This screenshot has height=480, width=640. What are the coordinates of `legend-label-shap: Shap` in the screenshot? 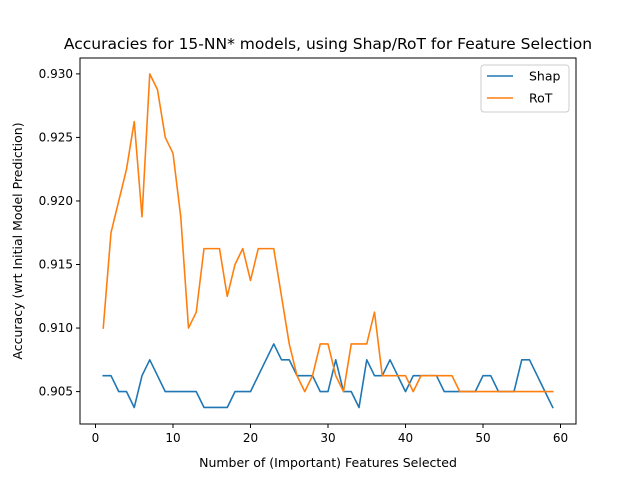 It's located at (545, 76).